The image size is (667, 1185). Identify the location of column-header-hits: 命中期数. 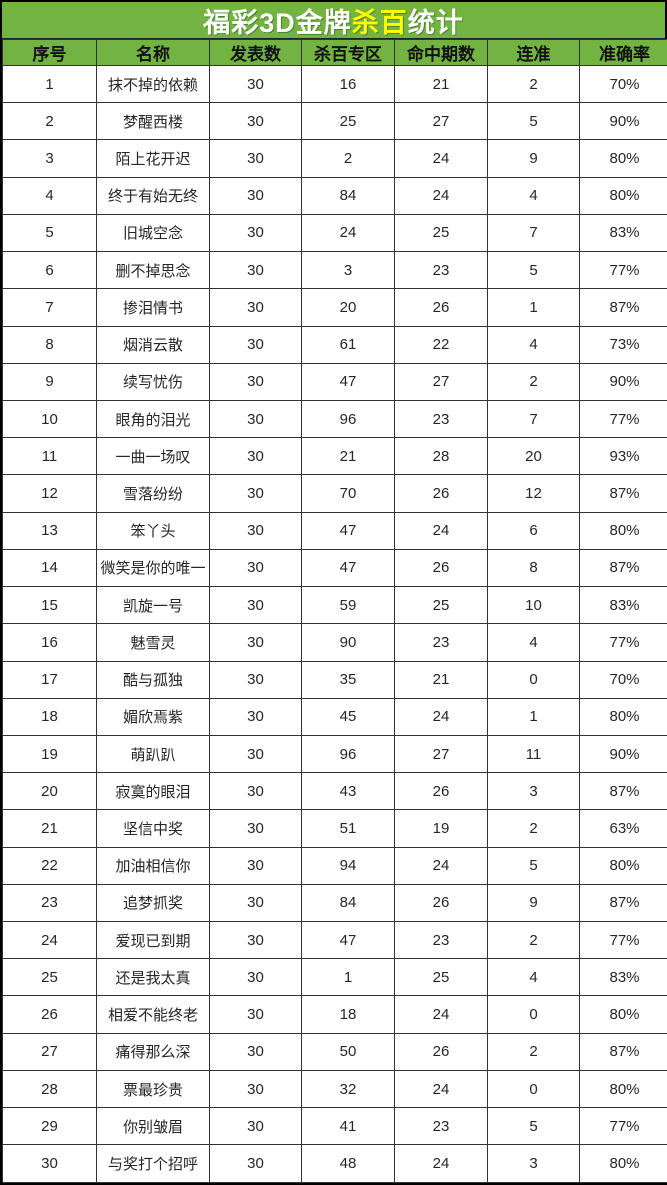
(441, 52).